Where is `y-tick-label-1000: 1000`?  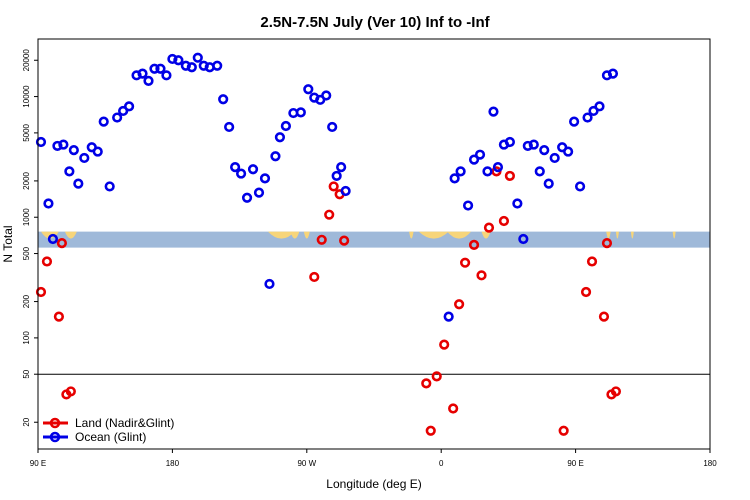
y-tick-label-1000: 1000 is located at coordinates (26, 217).